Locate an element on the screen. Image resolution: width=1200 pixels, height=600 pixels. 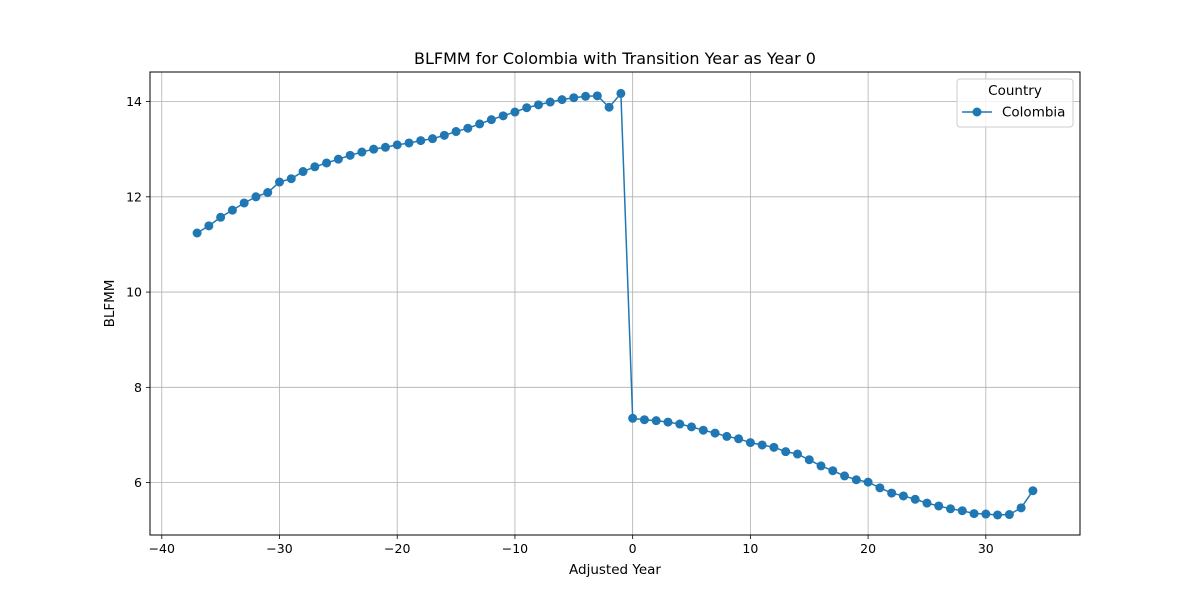
x-tick-label: −40 is located at coordinates (162, 548).